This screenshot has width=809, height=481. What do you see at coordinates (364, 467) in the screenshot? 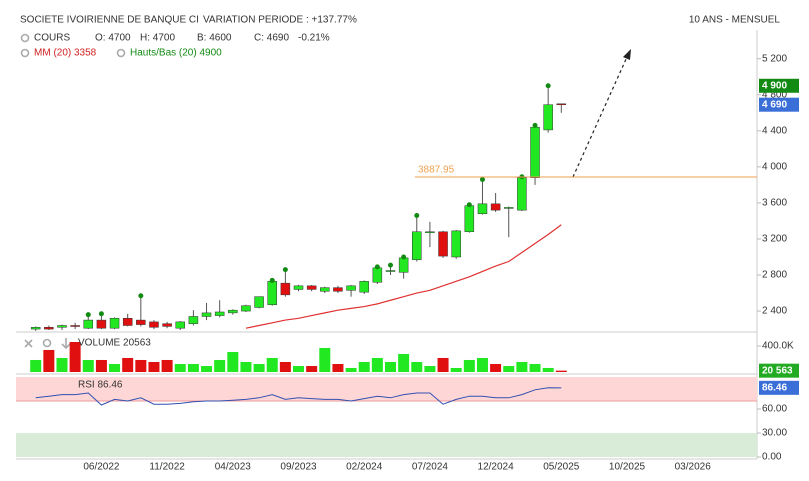
I see `x-tick-label: 02/2024` at bounding box center [364, 467].